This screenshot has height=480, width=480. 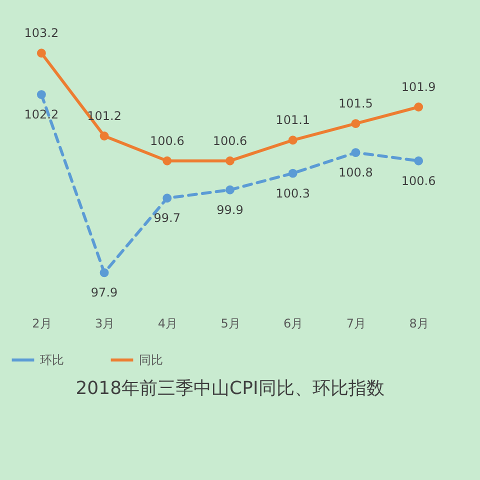 I want to click on data-label: 101.5, so click(x=355, y=103).